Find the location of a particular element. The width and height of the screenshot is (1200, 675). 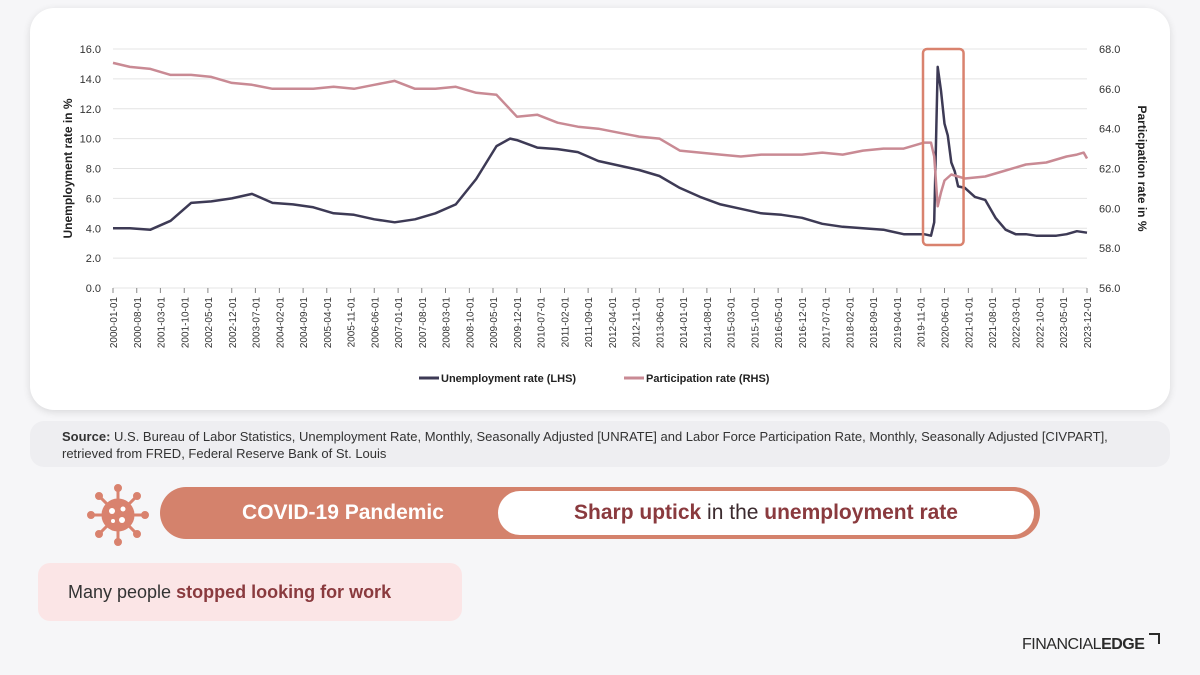

banner-plain: in the is located at coordinates (733, 512).